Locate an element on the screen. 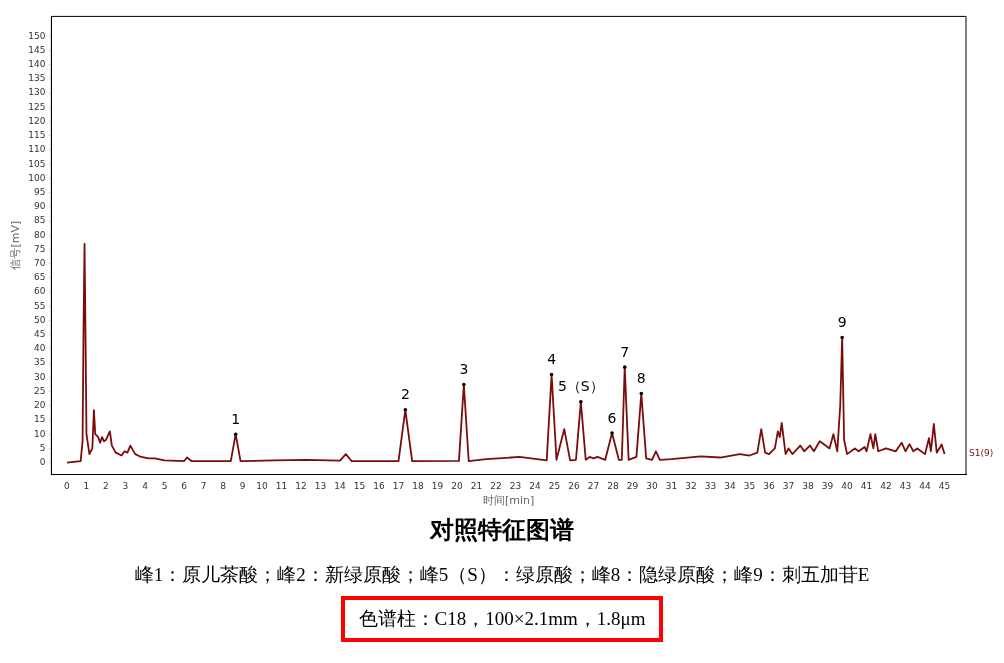 The height and width of the screenshot is (663, 1004). x-tick-label: 23 is located at coordinates (515, 485).